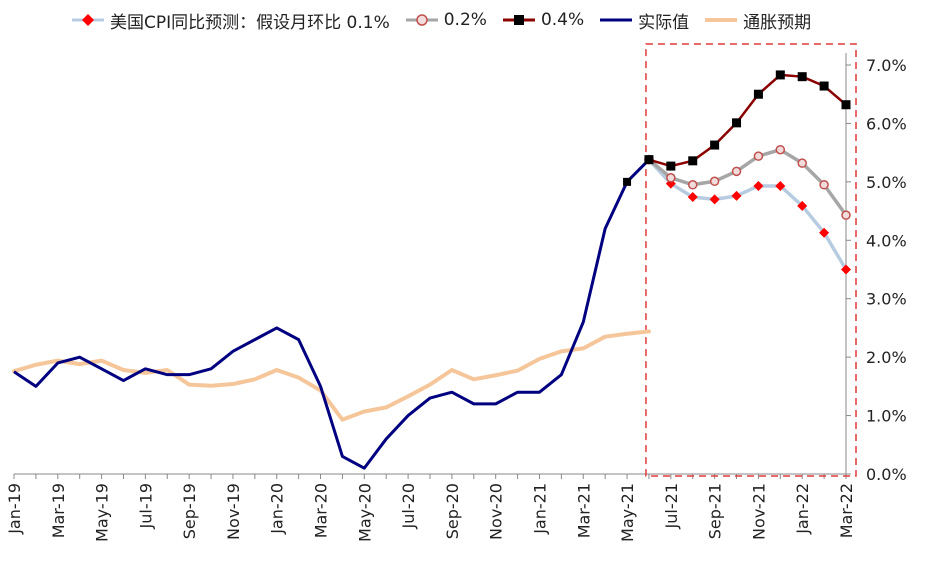 This screenshot has width=925, height=568. Describe the element at coordinates (721, 20) in the screenshot. I see `legend-swatch-inflation-expectation` at that location.